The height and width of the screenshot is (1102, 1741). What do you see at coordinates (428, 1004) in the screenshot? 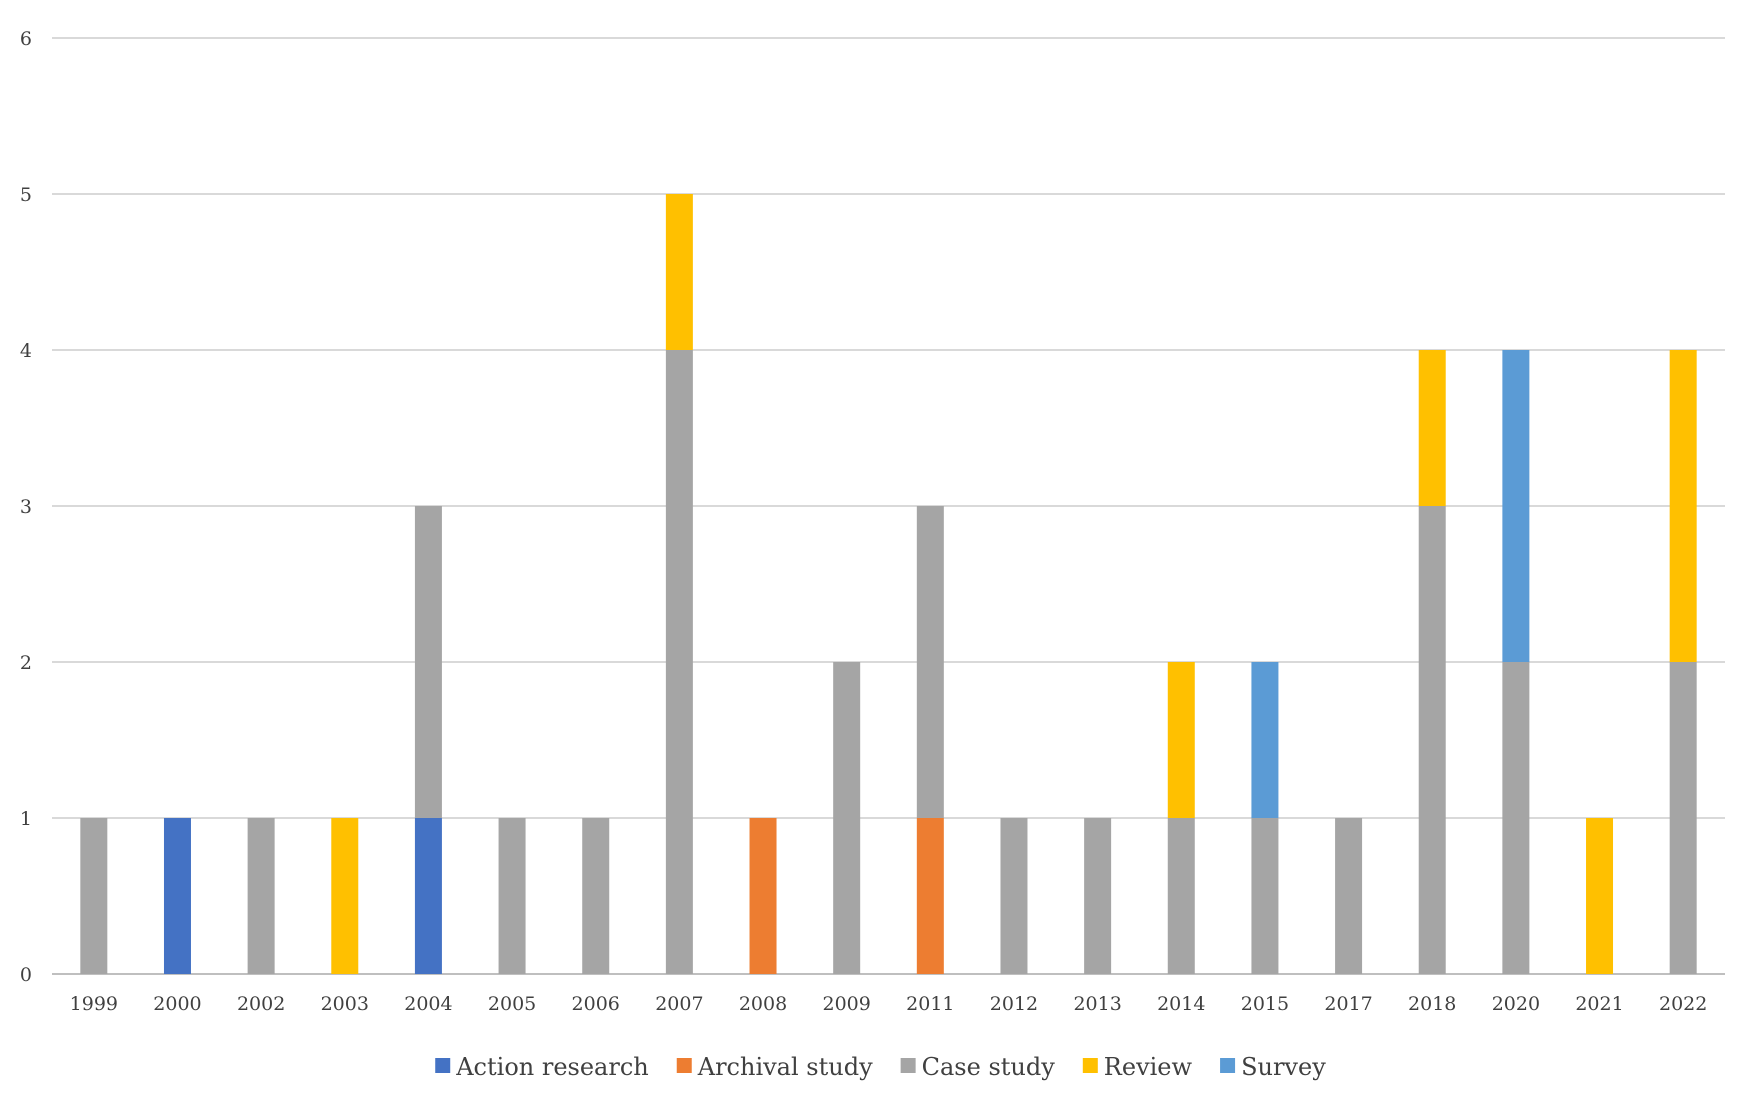
I see `x-tick-label: 2004` at bounding box center [428, 1004].